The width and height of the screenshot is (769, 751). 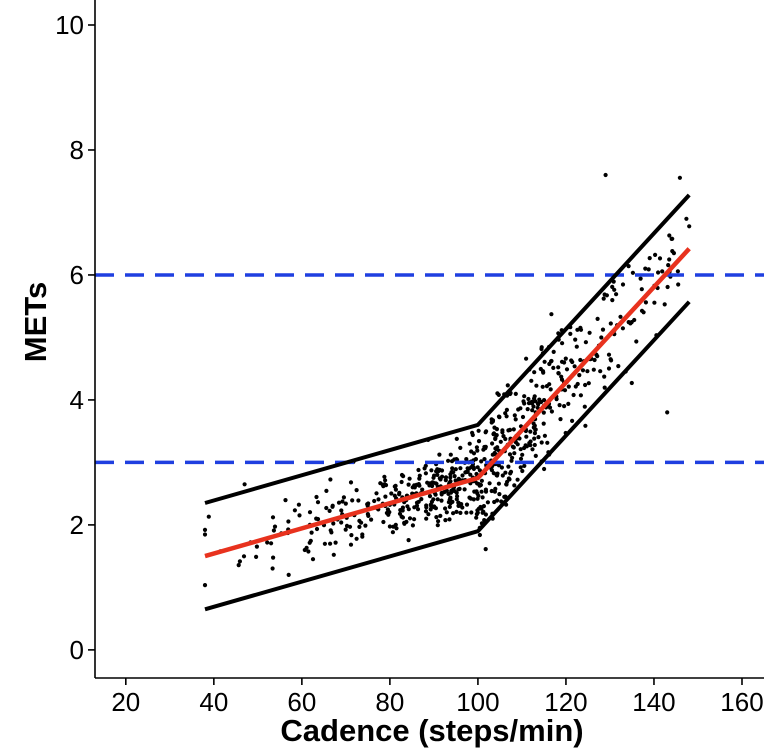 What do you see at coordinates (301, 702) in the screenshot?
I see `x-tick-label: 60` at bounding box center [301, 702].